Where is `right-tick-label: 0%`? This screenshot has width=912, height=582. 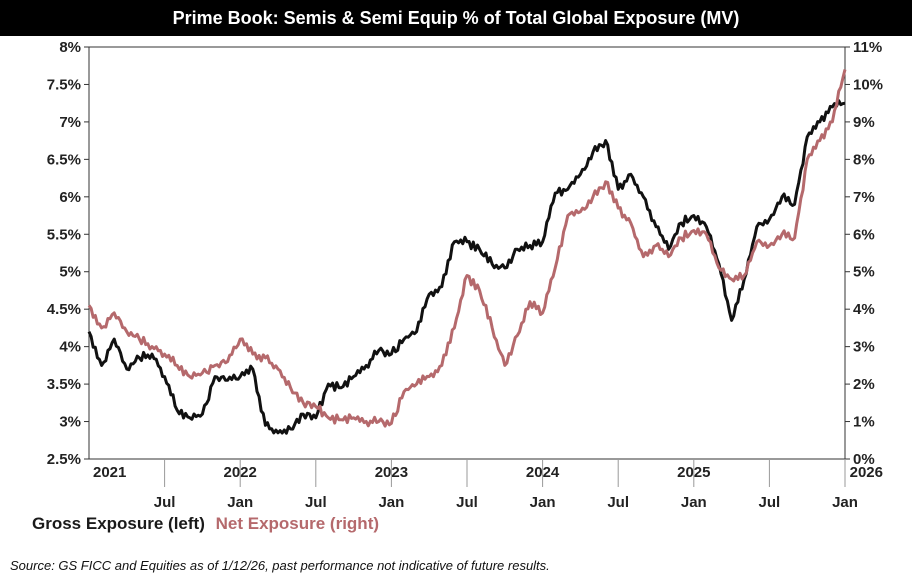
right-tick-label: 0% is located at coordinates (864, 459).